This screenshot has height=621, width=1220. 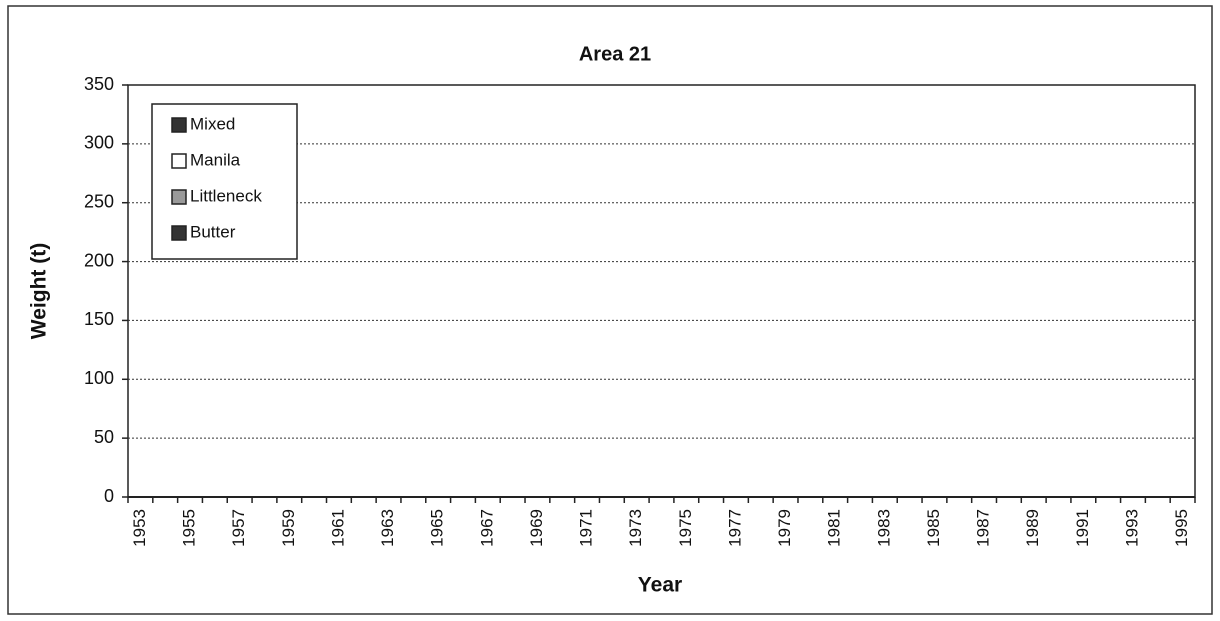 What do you see at coordinates (99, 378) in the screenshot?
I see `y-tick-label: 100` at bounding box center [99, 378].